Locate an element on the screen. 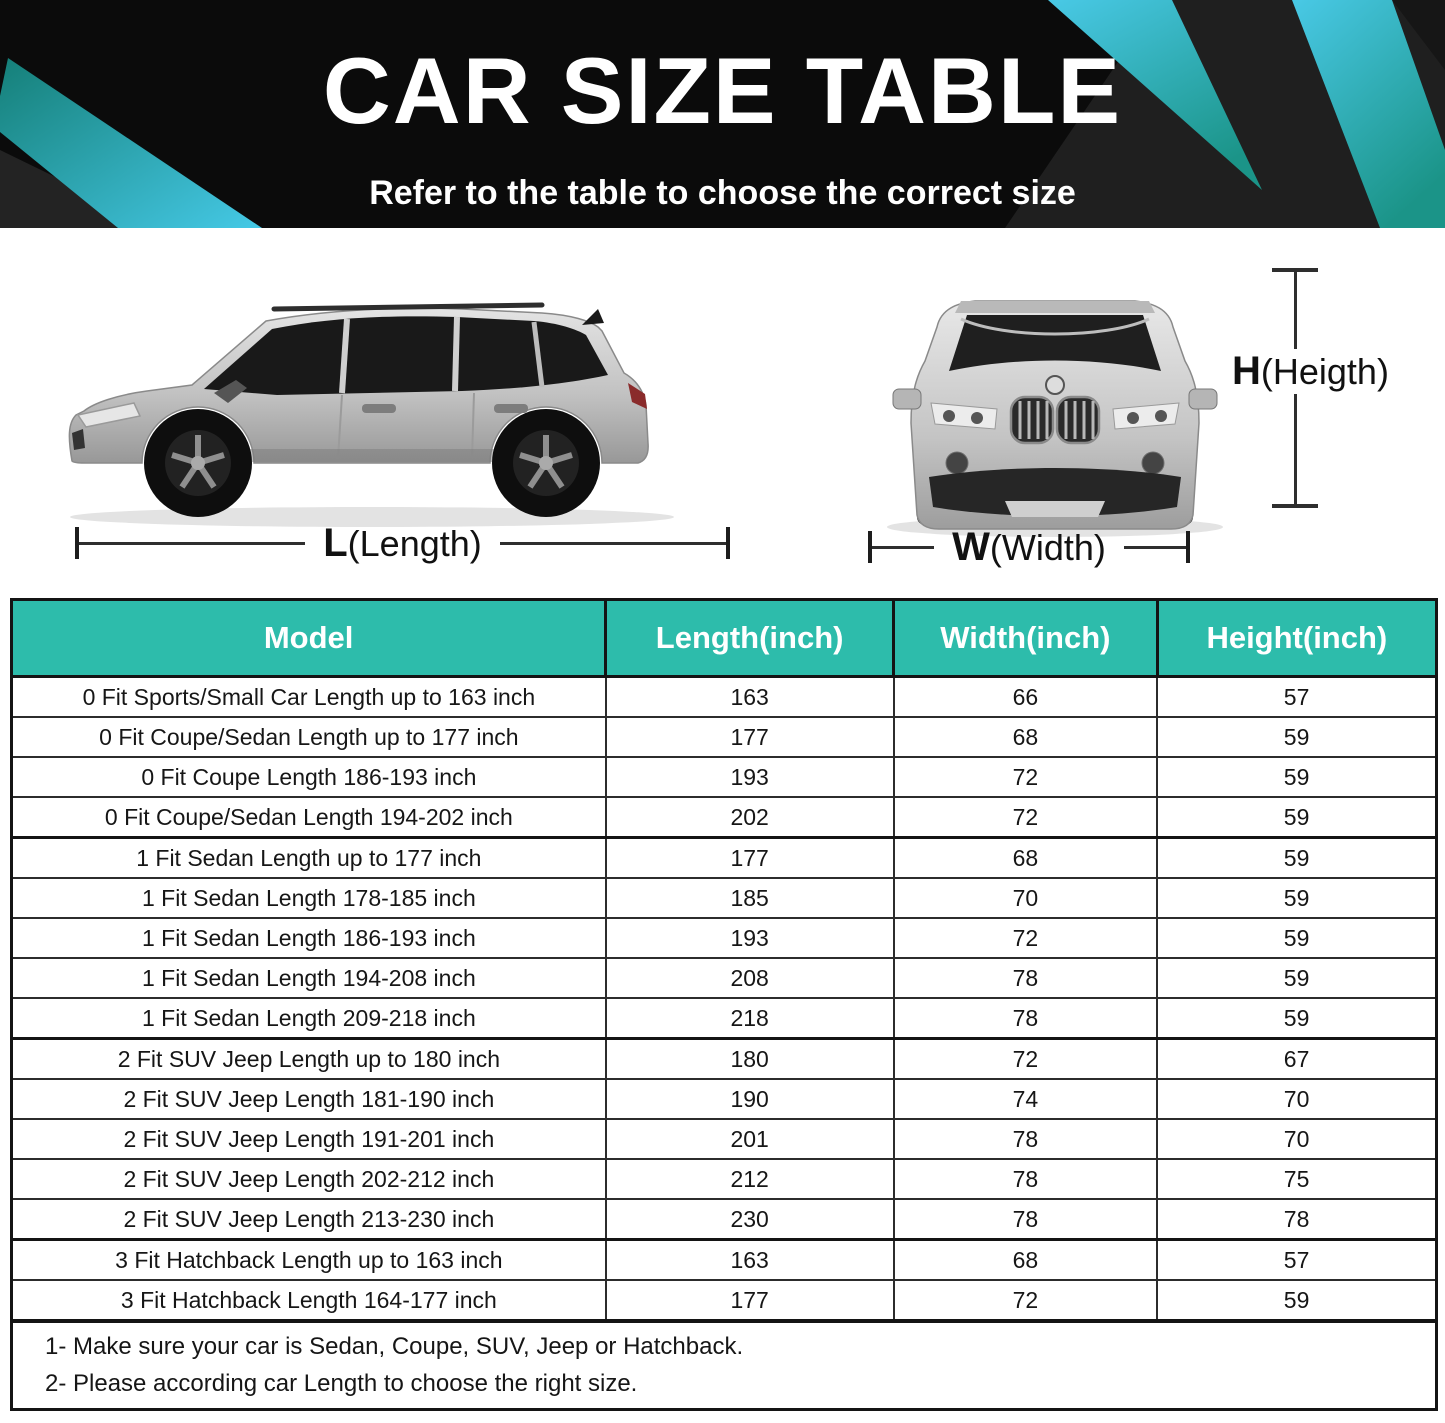 The height and width of the screenshot is (1423, 1445). model-cell: 3 Fit Hatchback Length 164-177 inch is located at coordinates (308, 1300).